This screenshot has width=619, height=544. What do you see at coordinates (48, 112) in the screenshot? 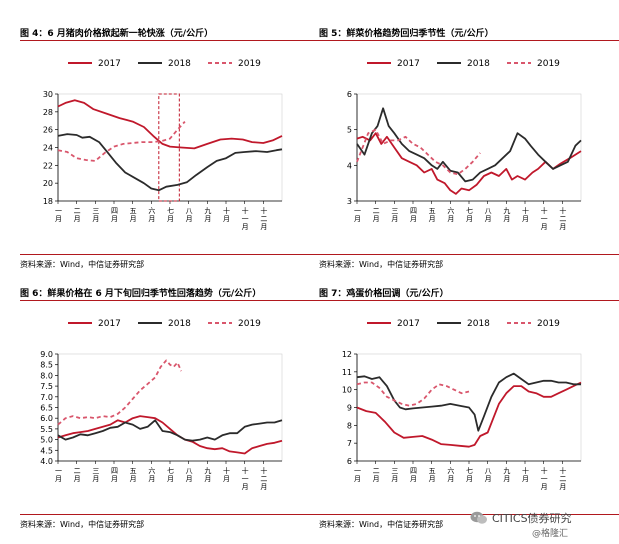
I see `y-tick-label: 28` at bounding box center [48, 112].